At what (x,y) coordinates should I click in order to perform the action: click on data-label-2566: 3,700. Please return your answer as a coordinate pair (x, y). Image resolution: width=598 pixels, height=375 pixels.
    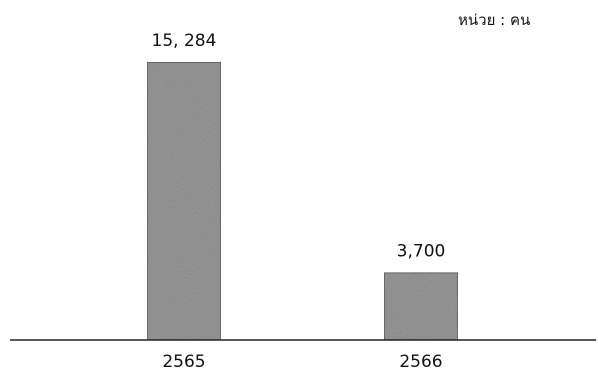
    Looking at the image, I should click on (421, 252).